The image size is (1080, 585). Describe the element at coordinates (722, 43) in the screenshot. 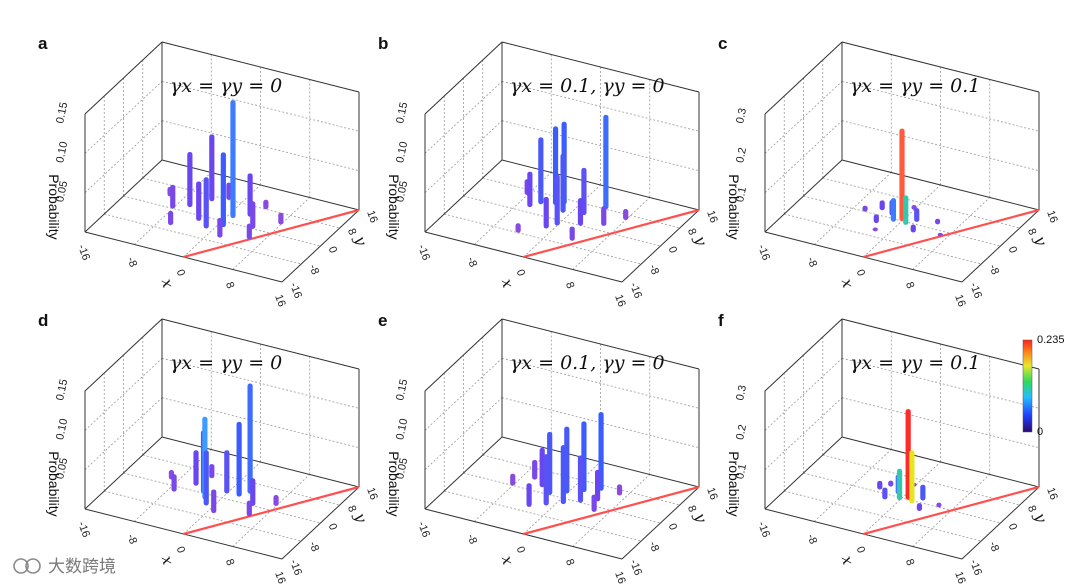

I see `panel-letter: c` at that location.